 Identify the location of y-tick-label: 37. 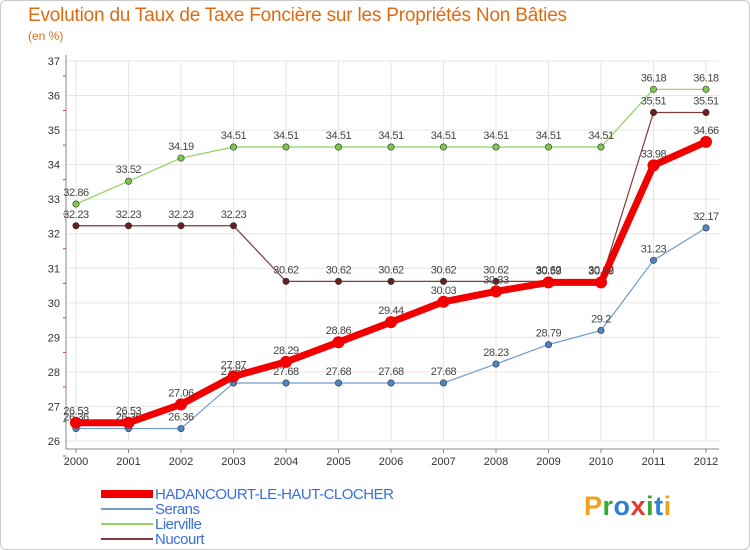
(54, 62).